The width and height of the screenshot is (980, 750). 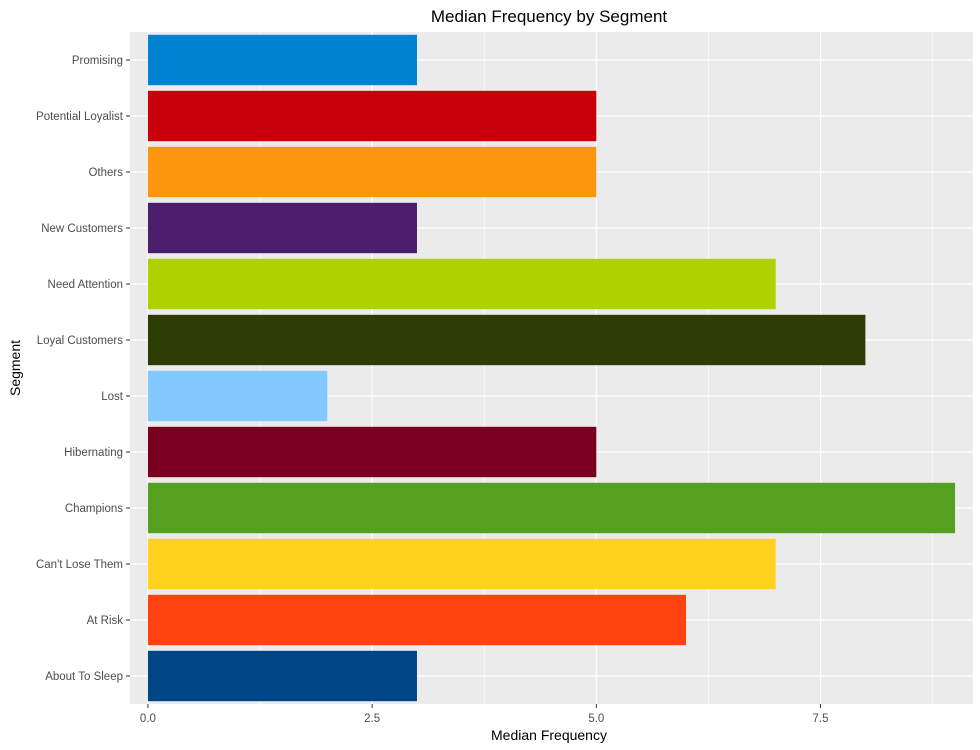 What do you see at coordinates (94, 509) in the screenshot?
I see `y-tick-label: Champions` at bounding box center [94, 509].